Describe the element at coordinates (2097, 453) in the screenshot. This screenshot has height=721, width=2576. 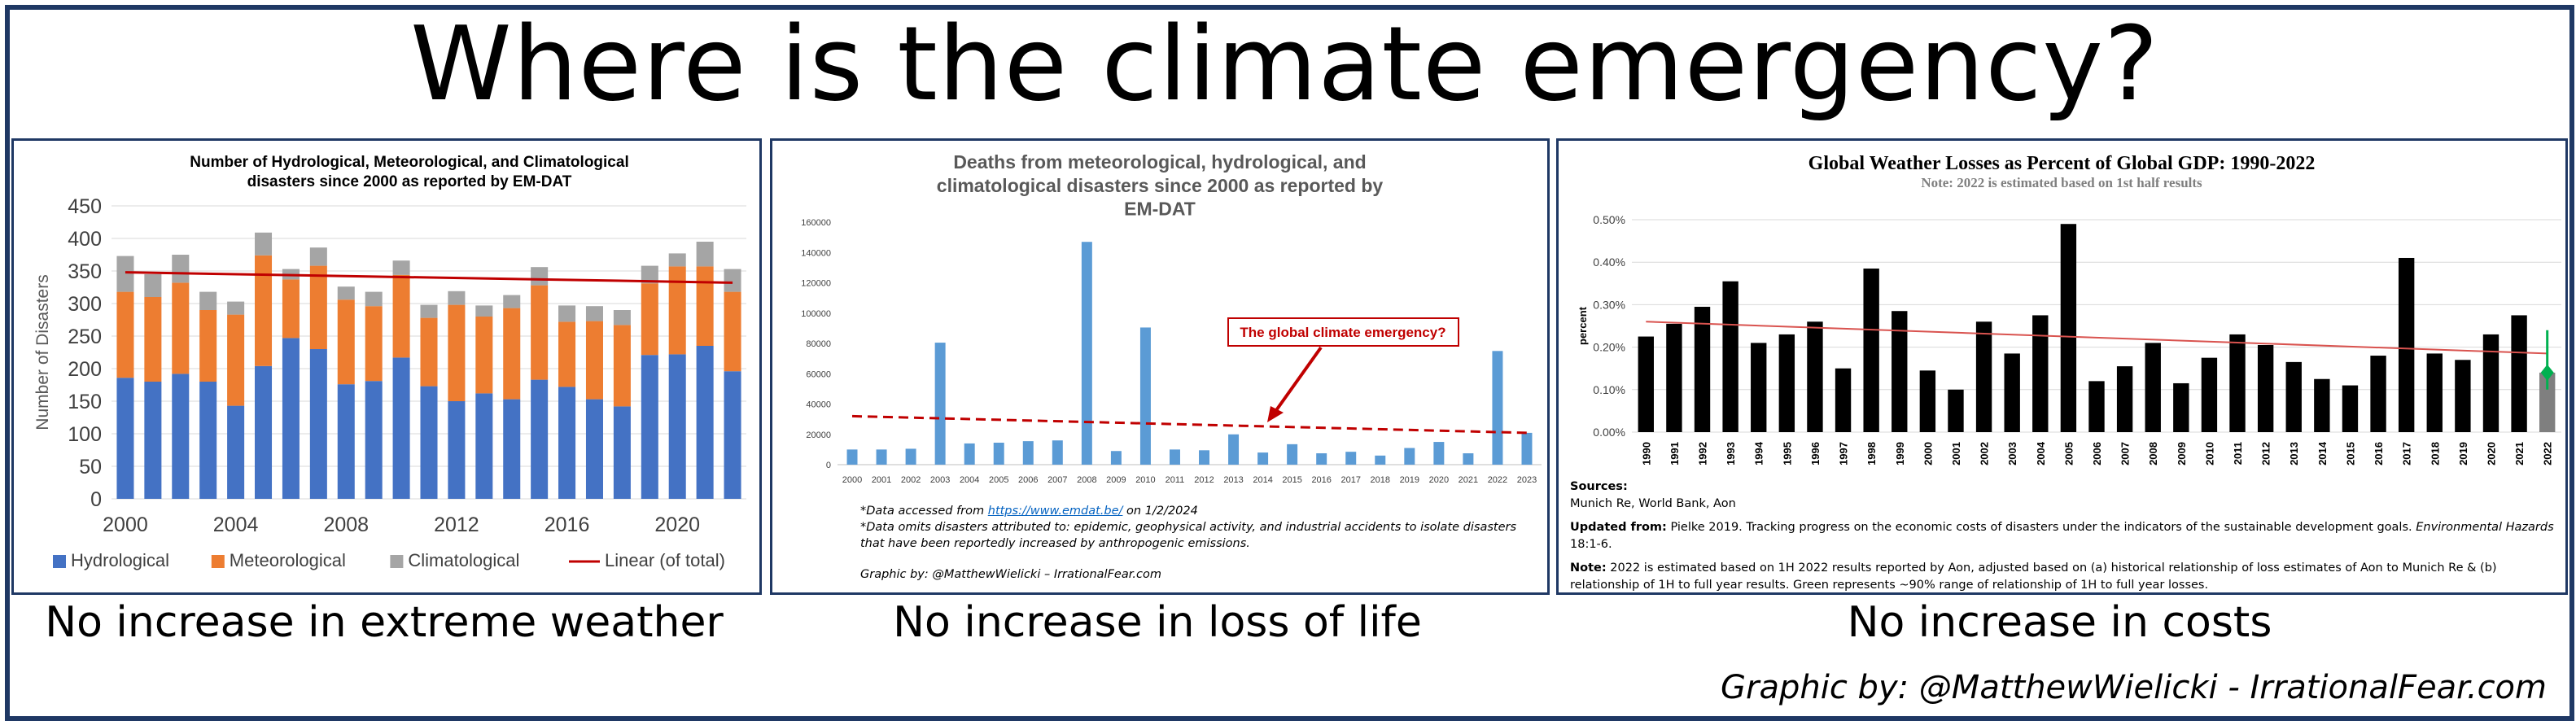
I see `chart3-xtick-label: 2006` at that location.